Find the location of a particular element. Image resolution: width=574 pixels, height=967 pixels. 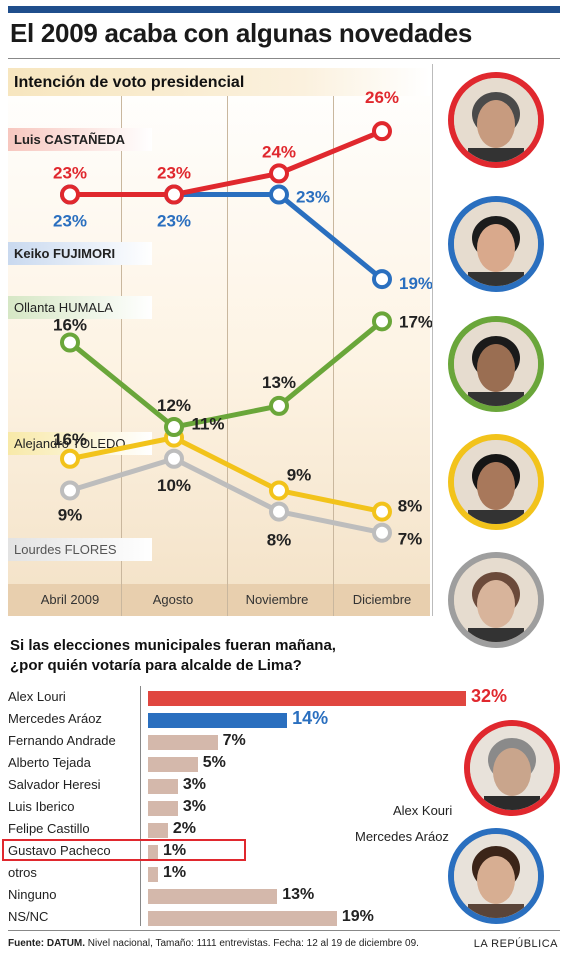

data-label: 24% is located at coordinates (279, 151).